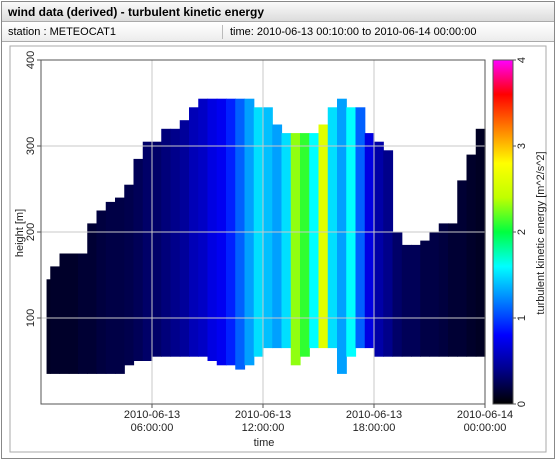 This screenshot has width=556, height=460. Describe the element at coordinates (485, 421) in the screenshot. I see `x-tick-label: 2010-06-14 00:00:00` at that location.